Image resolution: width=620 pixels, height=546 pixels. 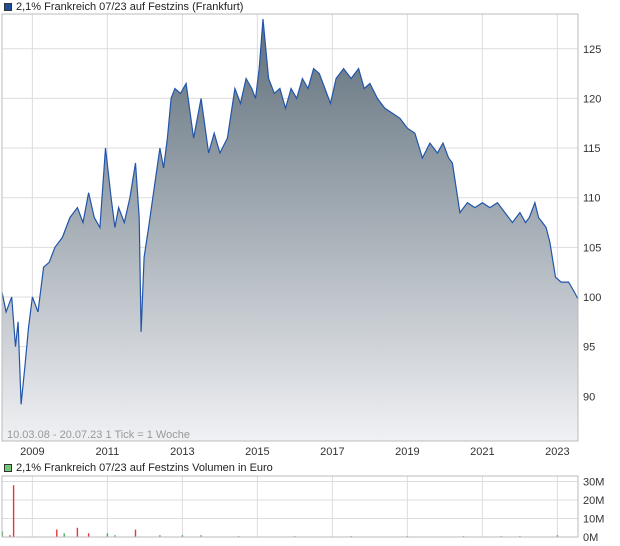 I want to click on price-y-tick-105: 105, so click(x=592, y=248).